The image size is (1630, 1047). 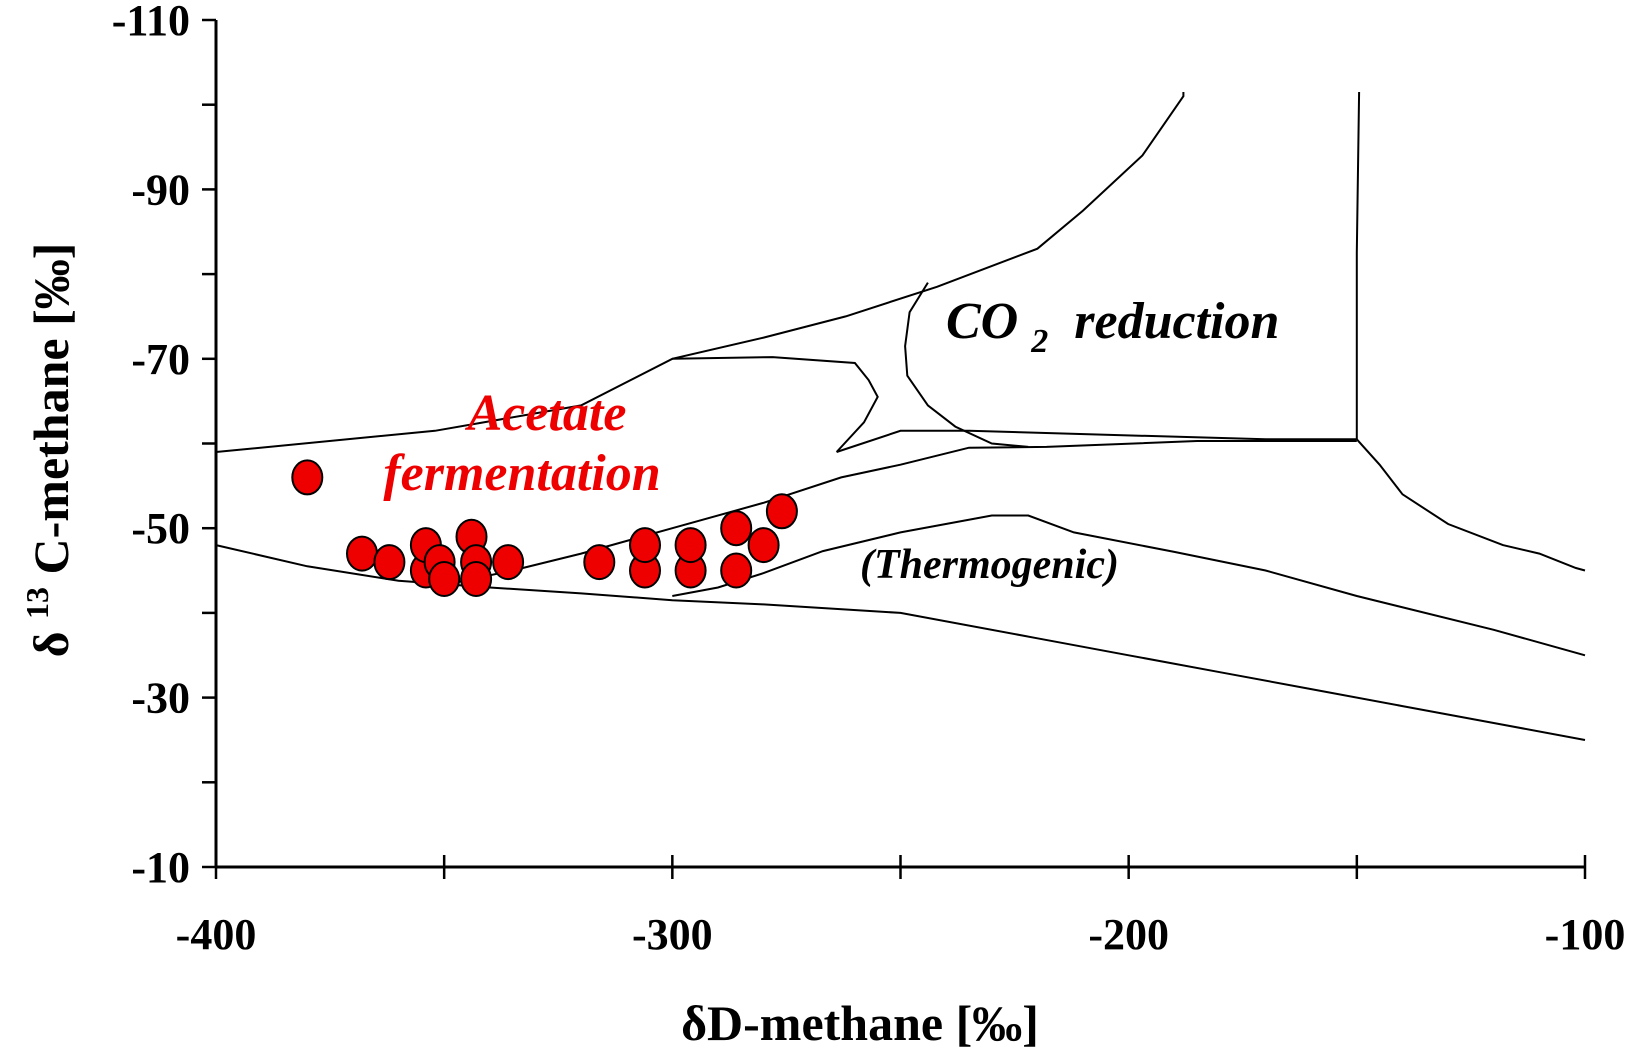 What do you see at coordinates (672, 934) in the screenshot?
I see `x-tick-label: -300` at bounding box center [672, 934].